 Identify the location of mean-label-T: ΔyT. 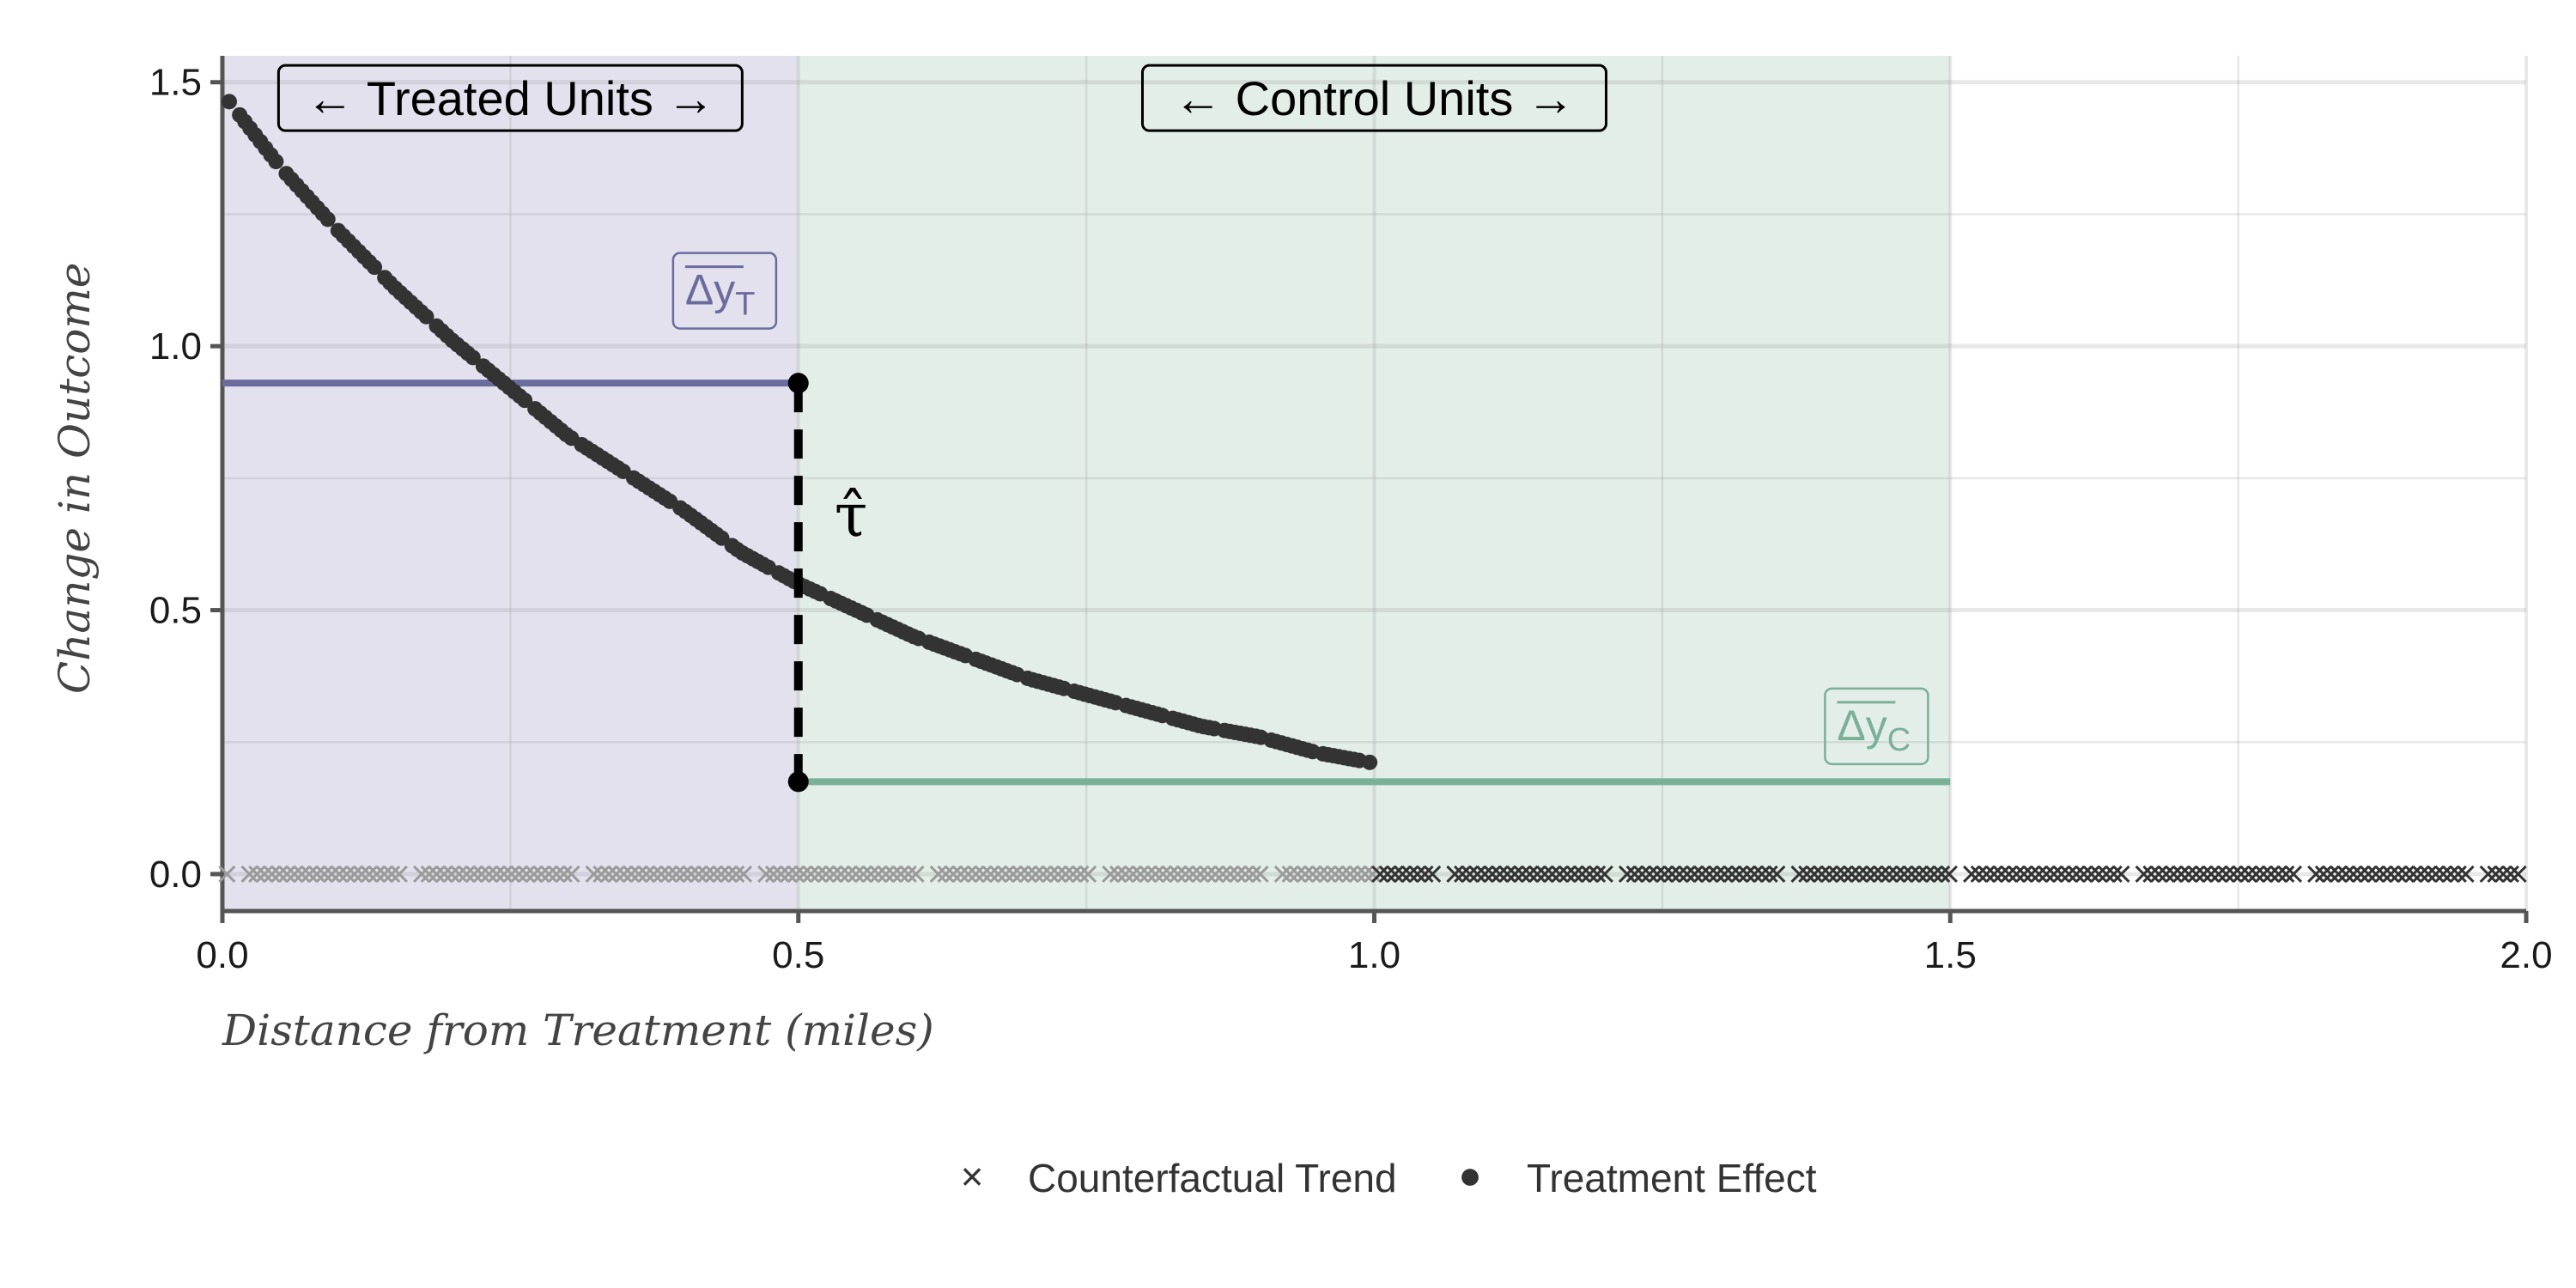
(724, 291).